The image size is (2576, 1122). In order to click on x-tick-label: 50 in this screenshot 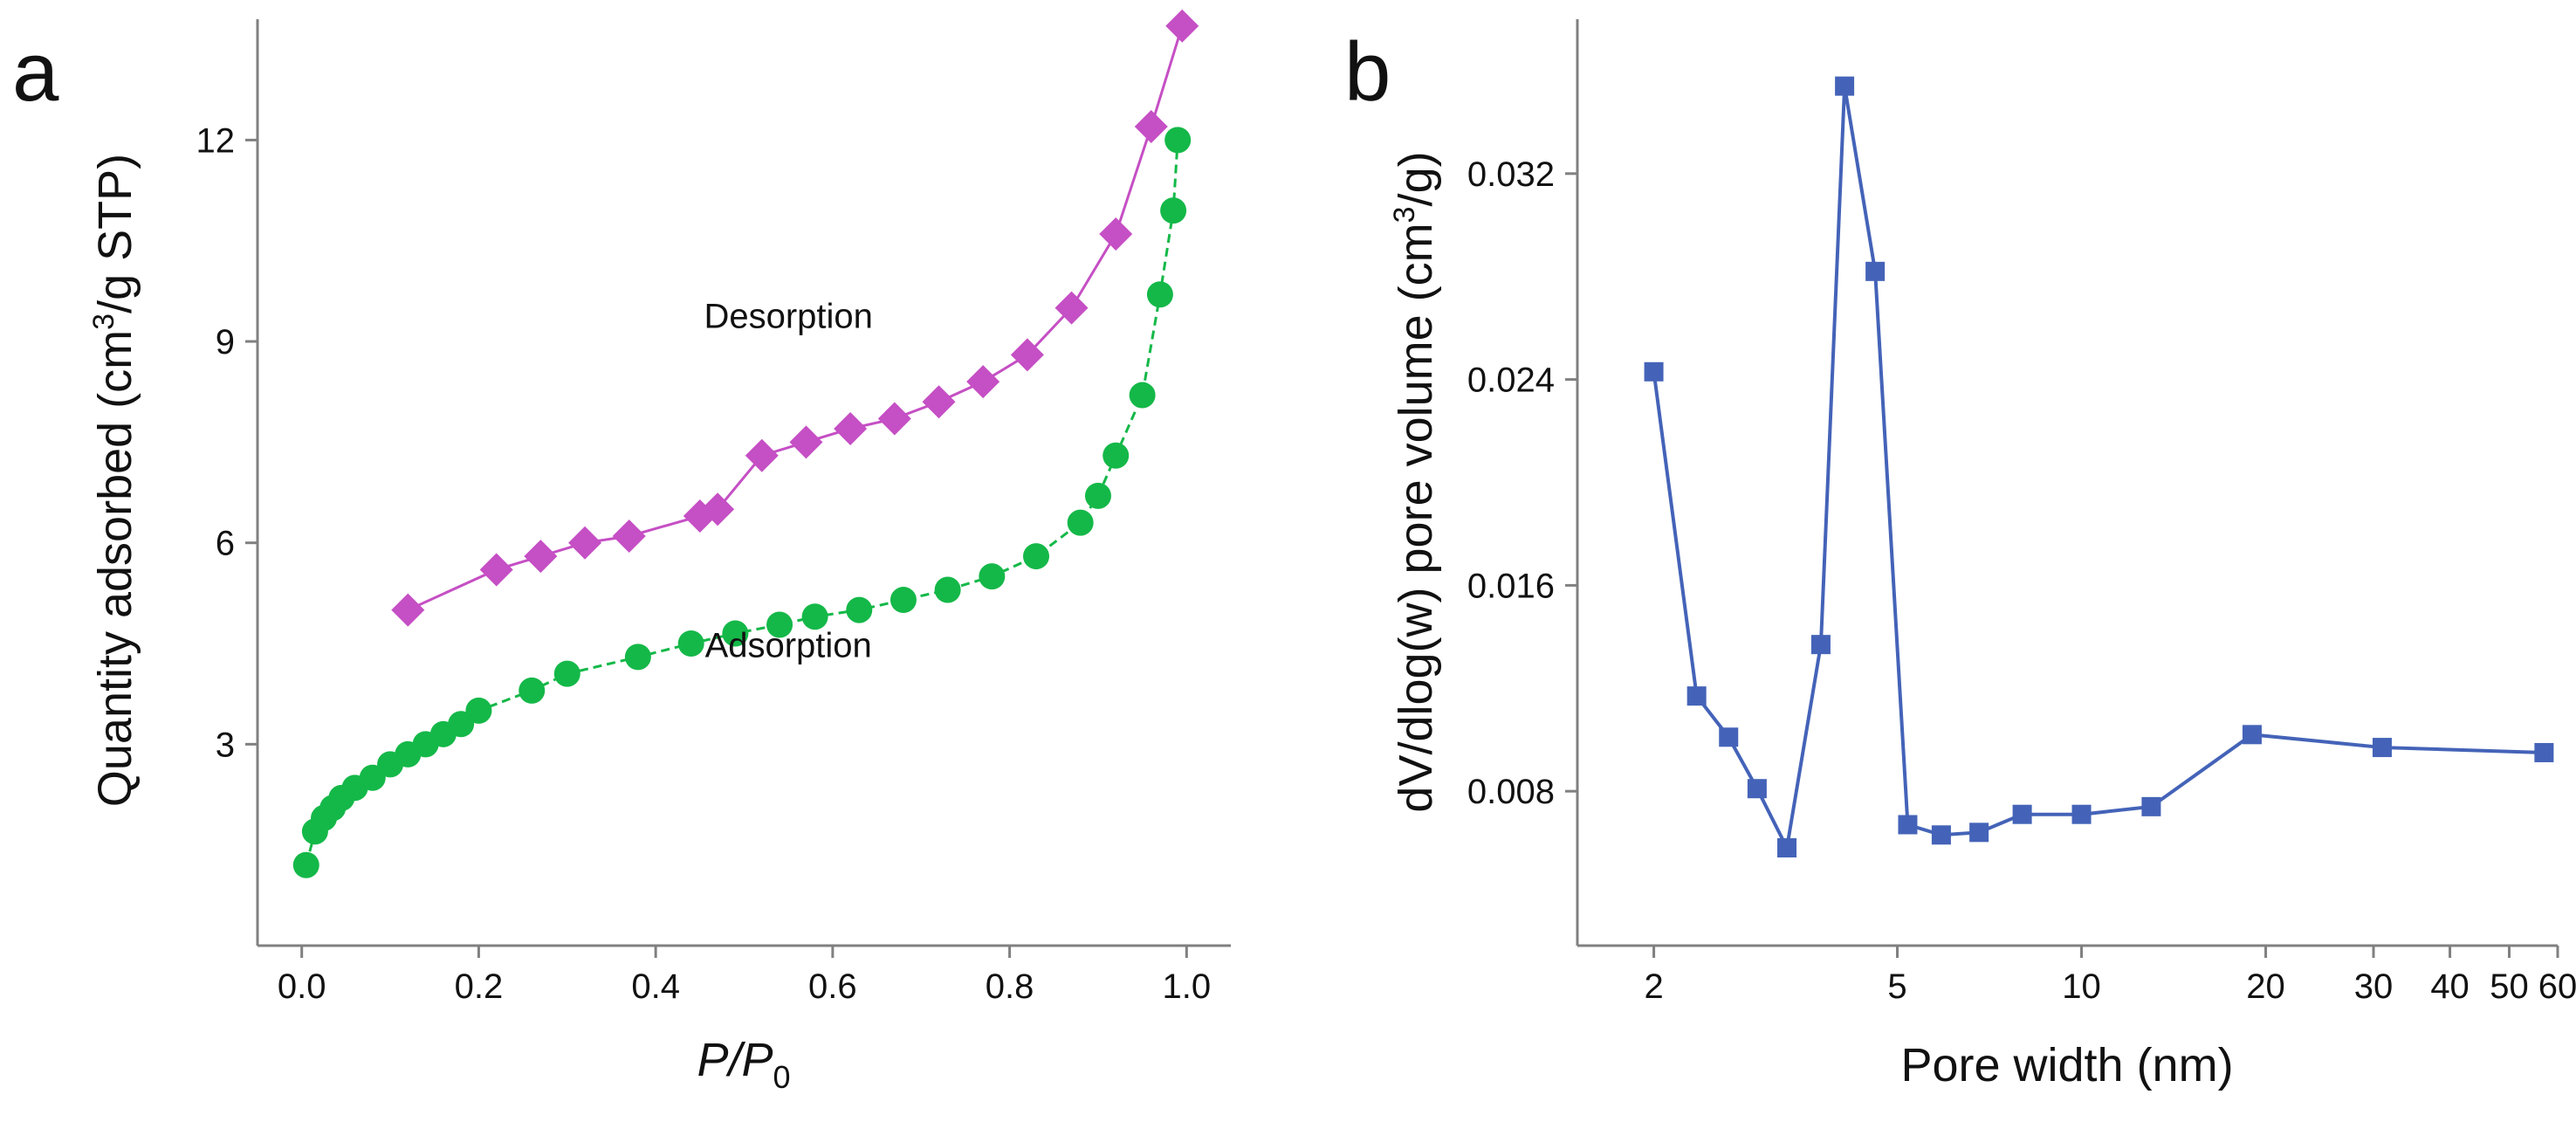, I will do `click(2510, 986)`.